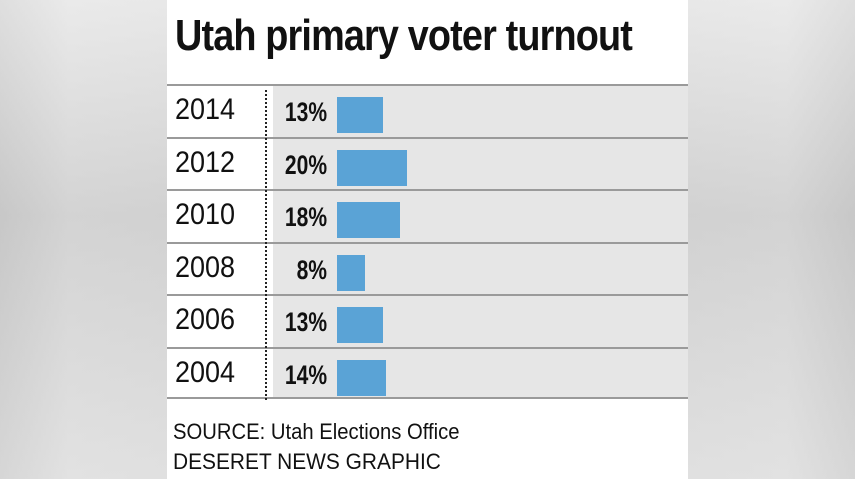 The height and width of the screenshot is (479, 855). What do you see at coordinates (305, 217) in the screenshot?
I see `value-label: 18%` at bounding box center [305, 217].